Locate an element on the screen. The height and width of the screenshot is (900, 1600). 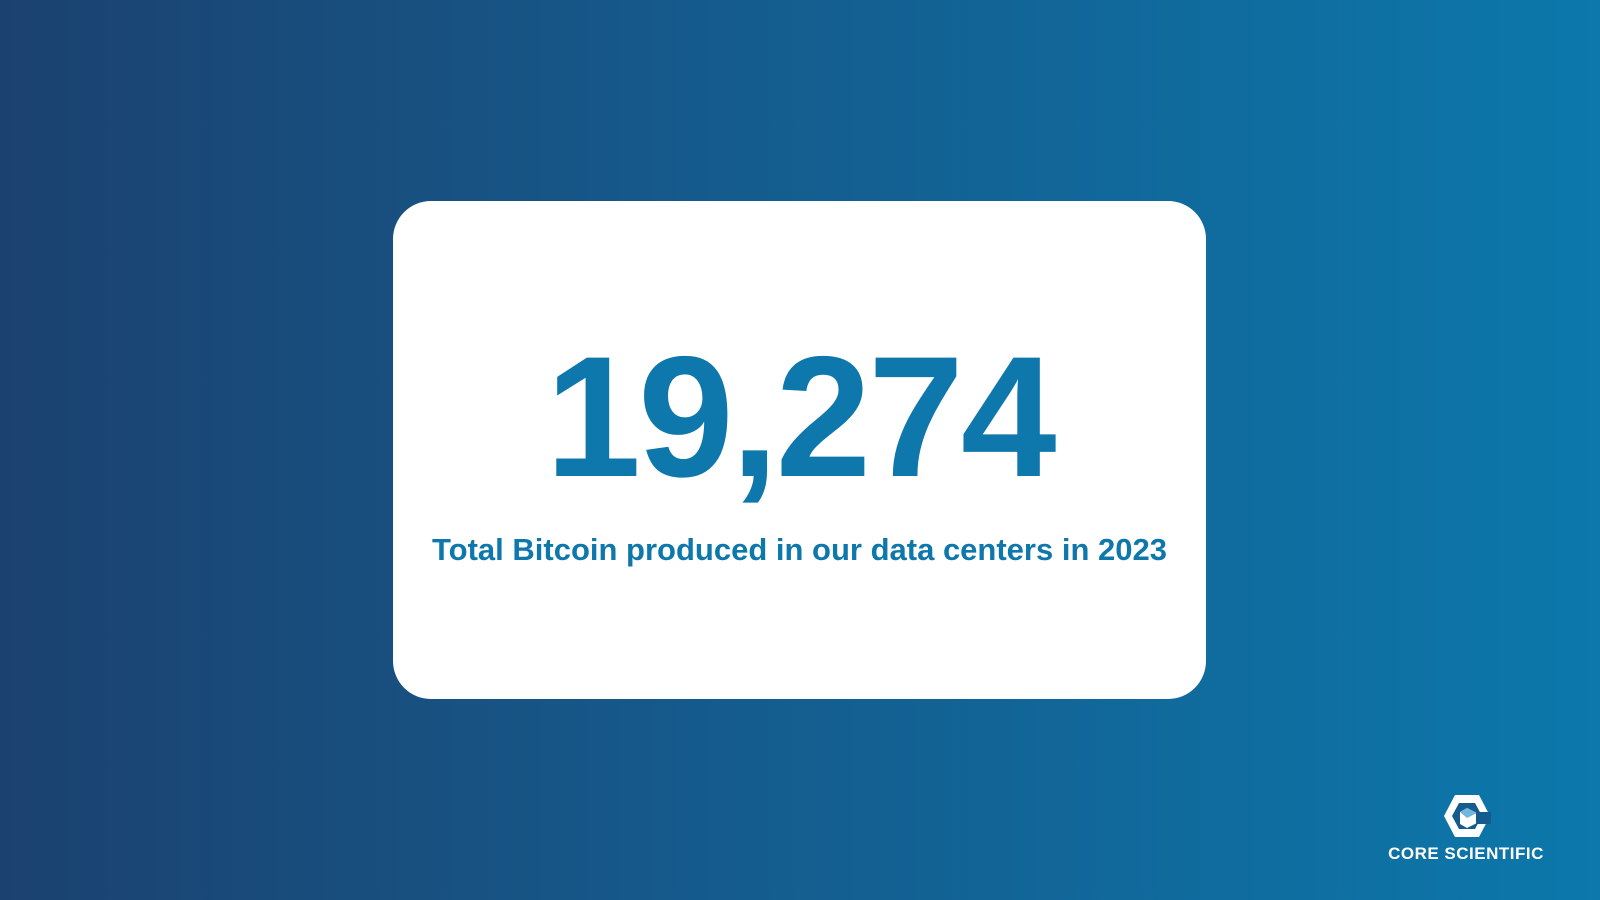
logo-text: CORE SCIENTIFIC is located at coordinates (1466, 853).